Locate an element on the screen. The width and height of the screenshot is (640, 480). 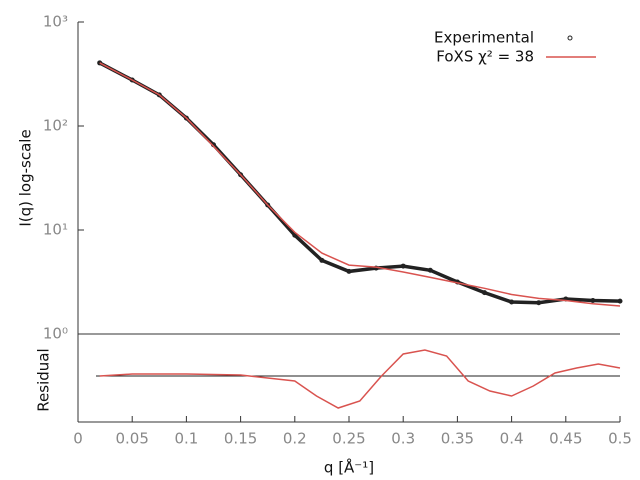
y-tick-label: 10⁰ is located at coordinates (55, 334).